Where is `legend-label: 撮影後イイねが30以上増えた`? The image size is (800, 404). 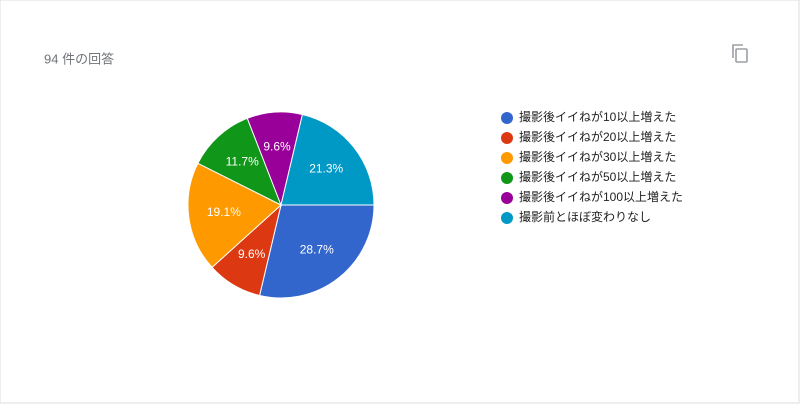 legend-label: 撮影後イイねが30以上増えた is located at coordinates (597, 156).